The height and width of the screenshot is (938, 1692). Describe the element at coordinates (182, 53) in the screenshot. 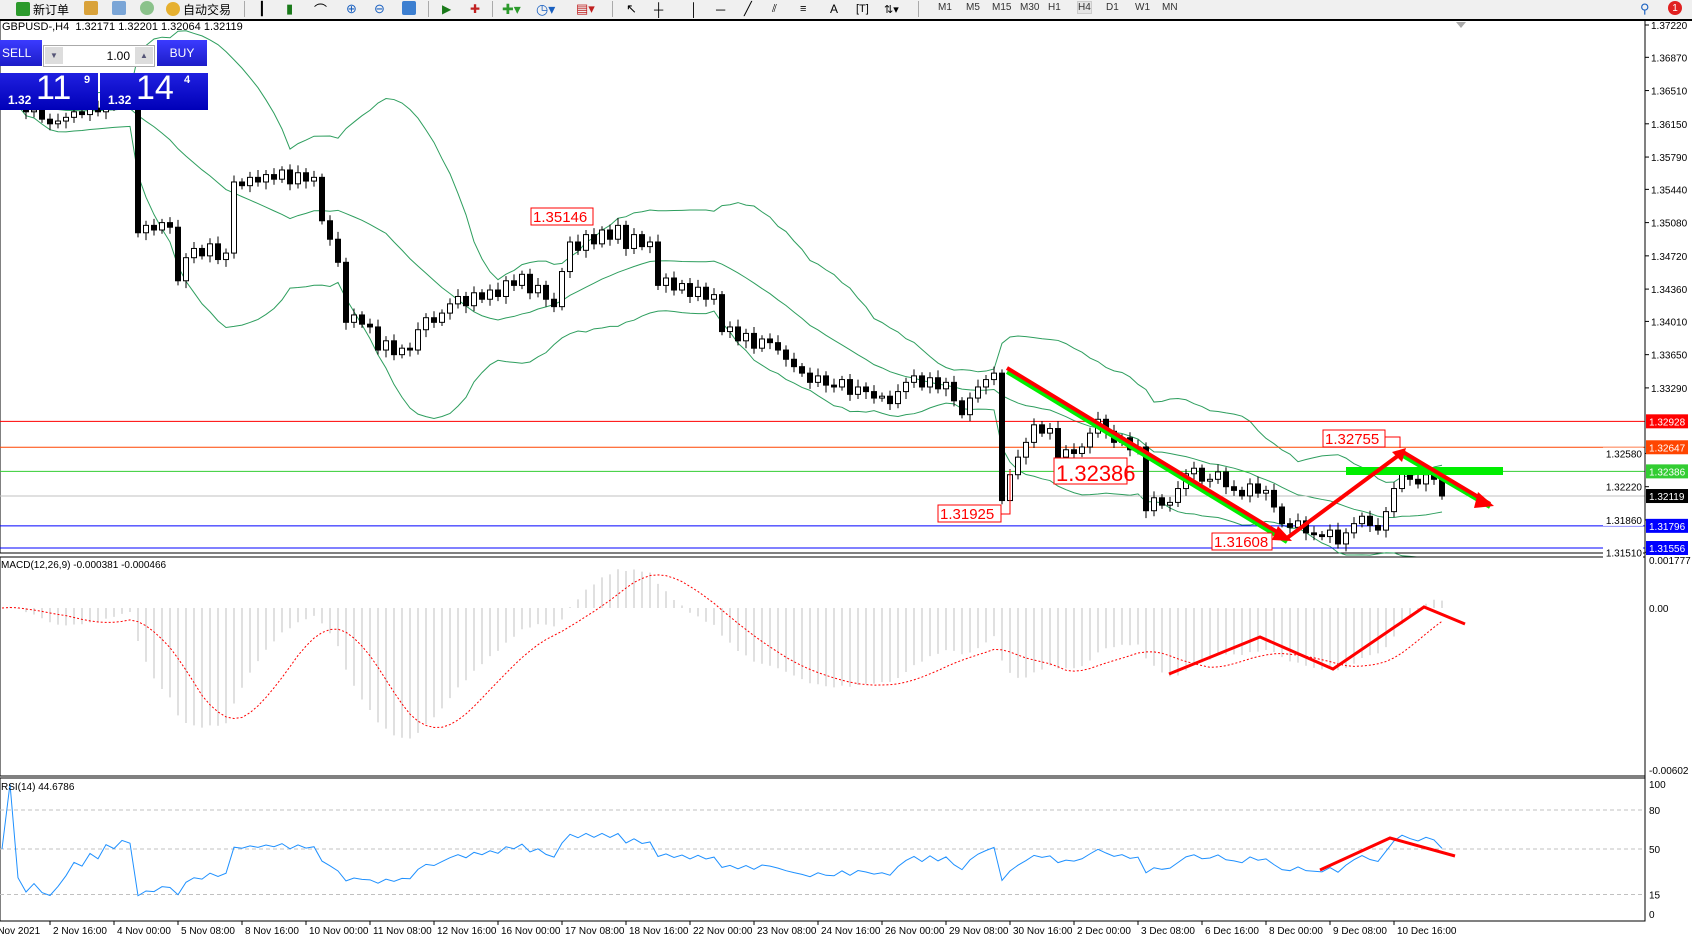

I see `buy-button: BUY` at that location.